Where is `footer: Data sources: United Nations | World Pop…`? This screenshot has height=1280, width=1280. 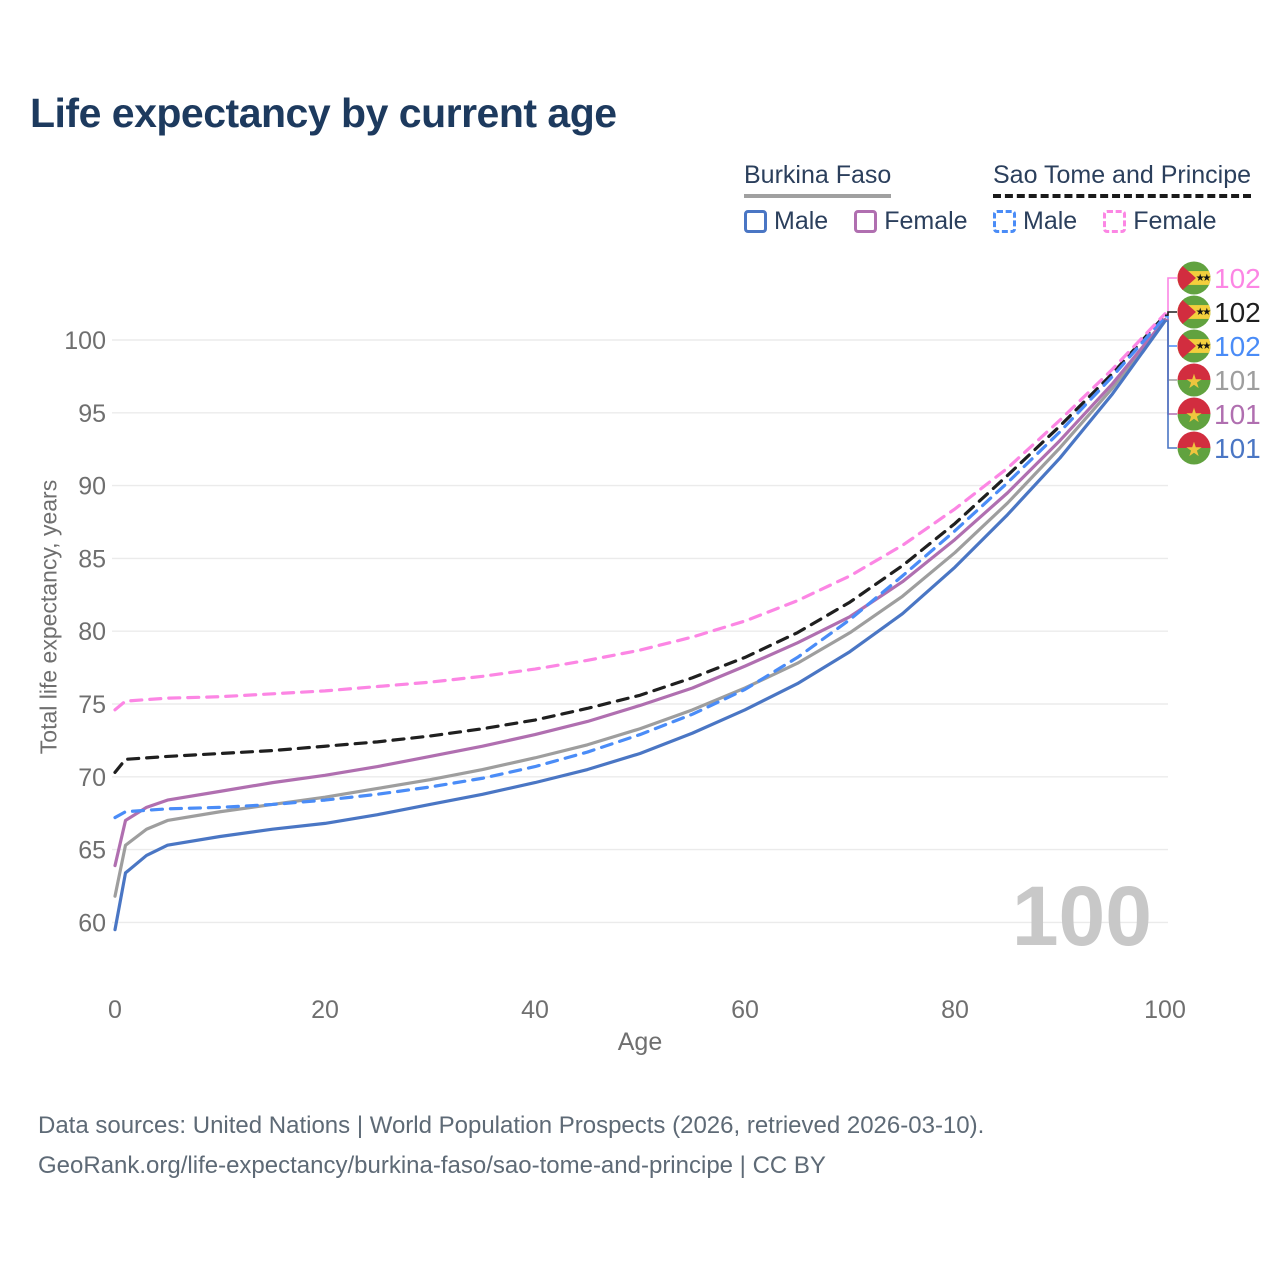
footer: Data sources: United Nations | World Pop… is located at coordinates (511, 1146).